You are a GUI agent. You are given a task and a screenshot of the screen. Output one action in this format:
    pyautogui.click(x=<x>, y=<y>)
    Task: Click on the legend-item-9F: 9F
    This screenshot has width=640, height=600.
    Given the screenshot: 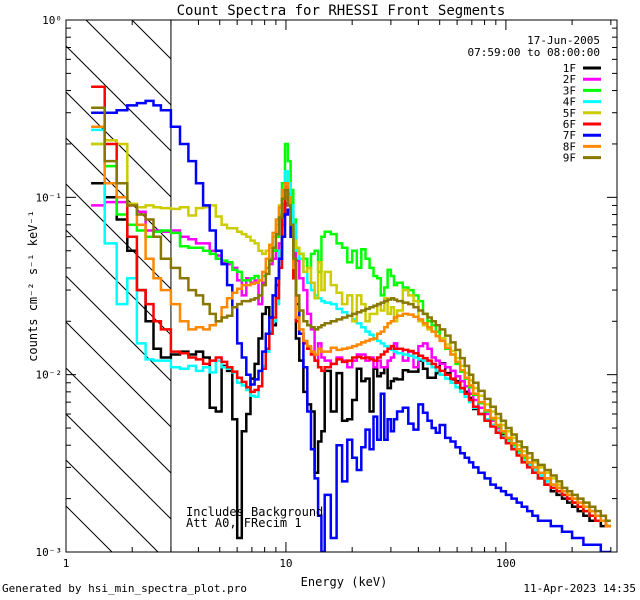 What is the action you would take?
    pyautogui.click(x=582, y=158)
    